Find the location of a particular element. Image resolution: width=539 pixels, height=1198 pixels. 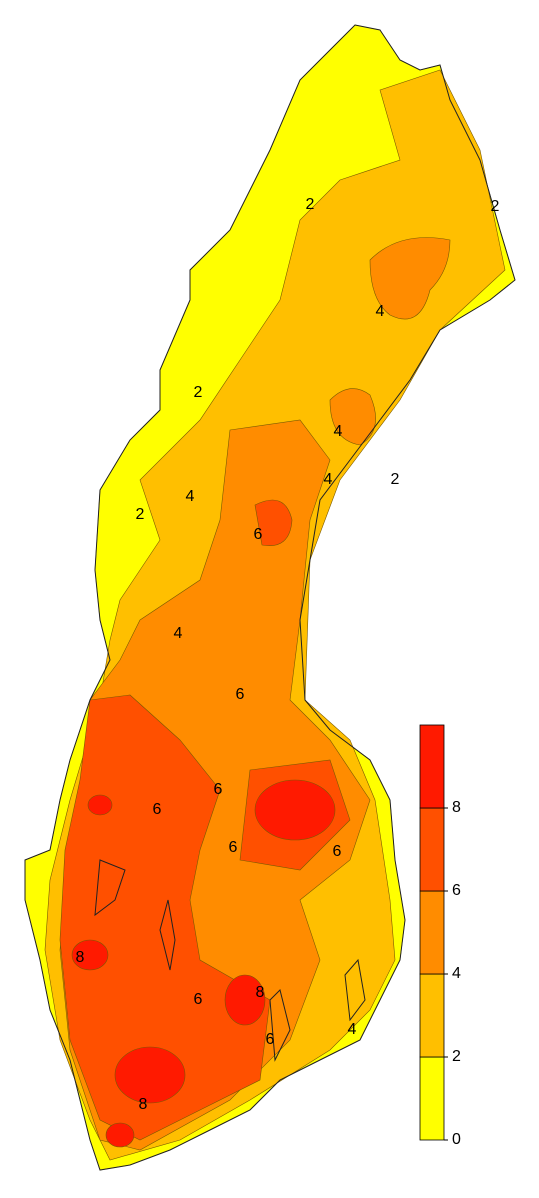

legend-tick-label: 8 is located at coordinates (456, 807).